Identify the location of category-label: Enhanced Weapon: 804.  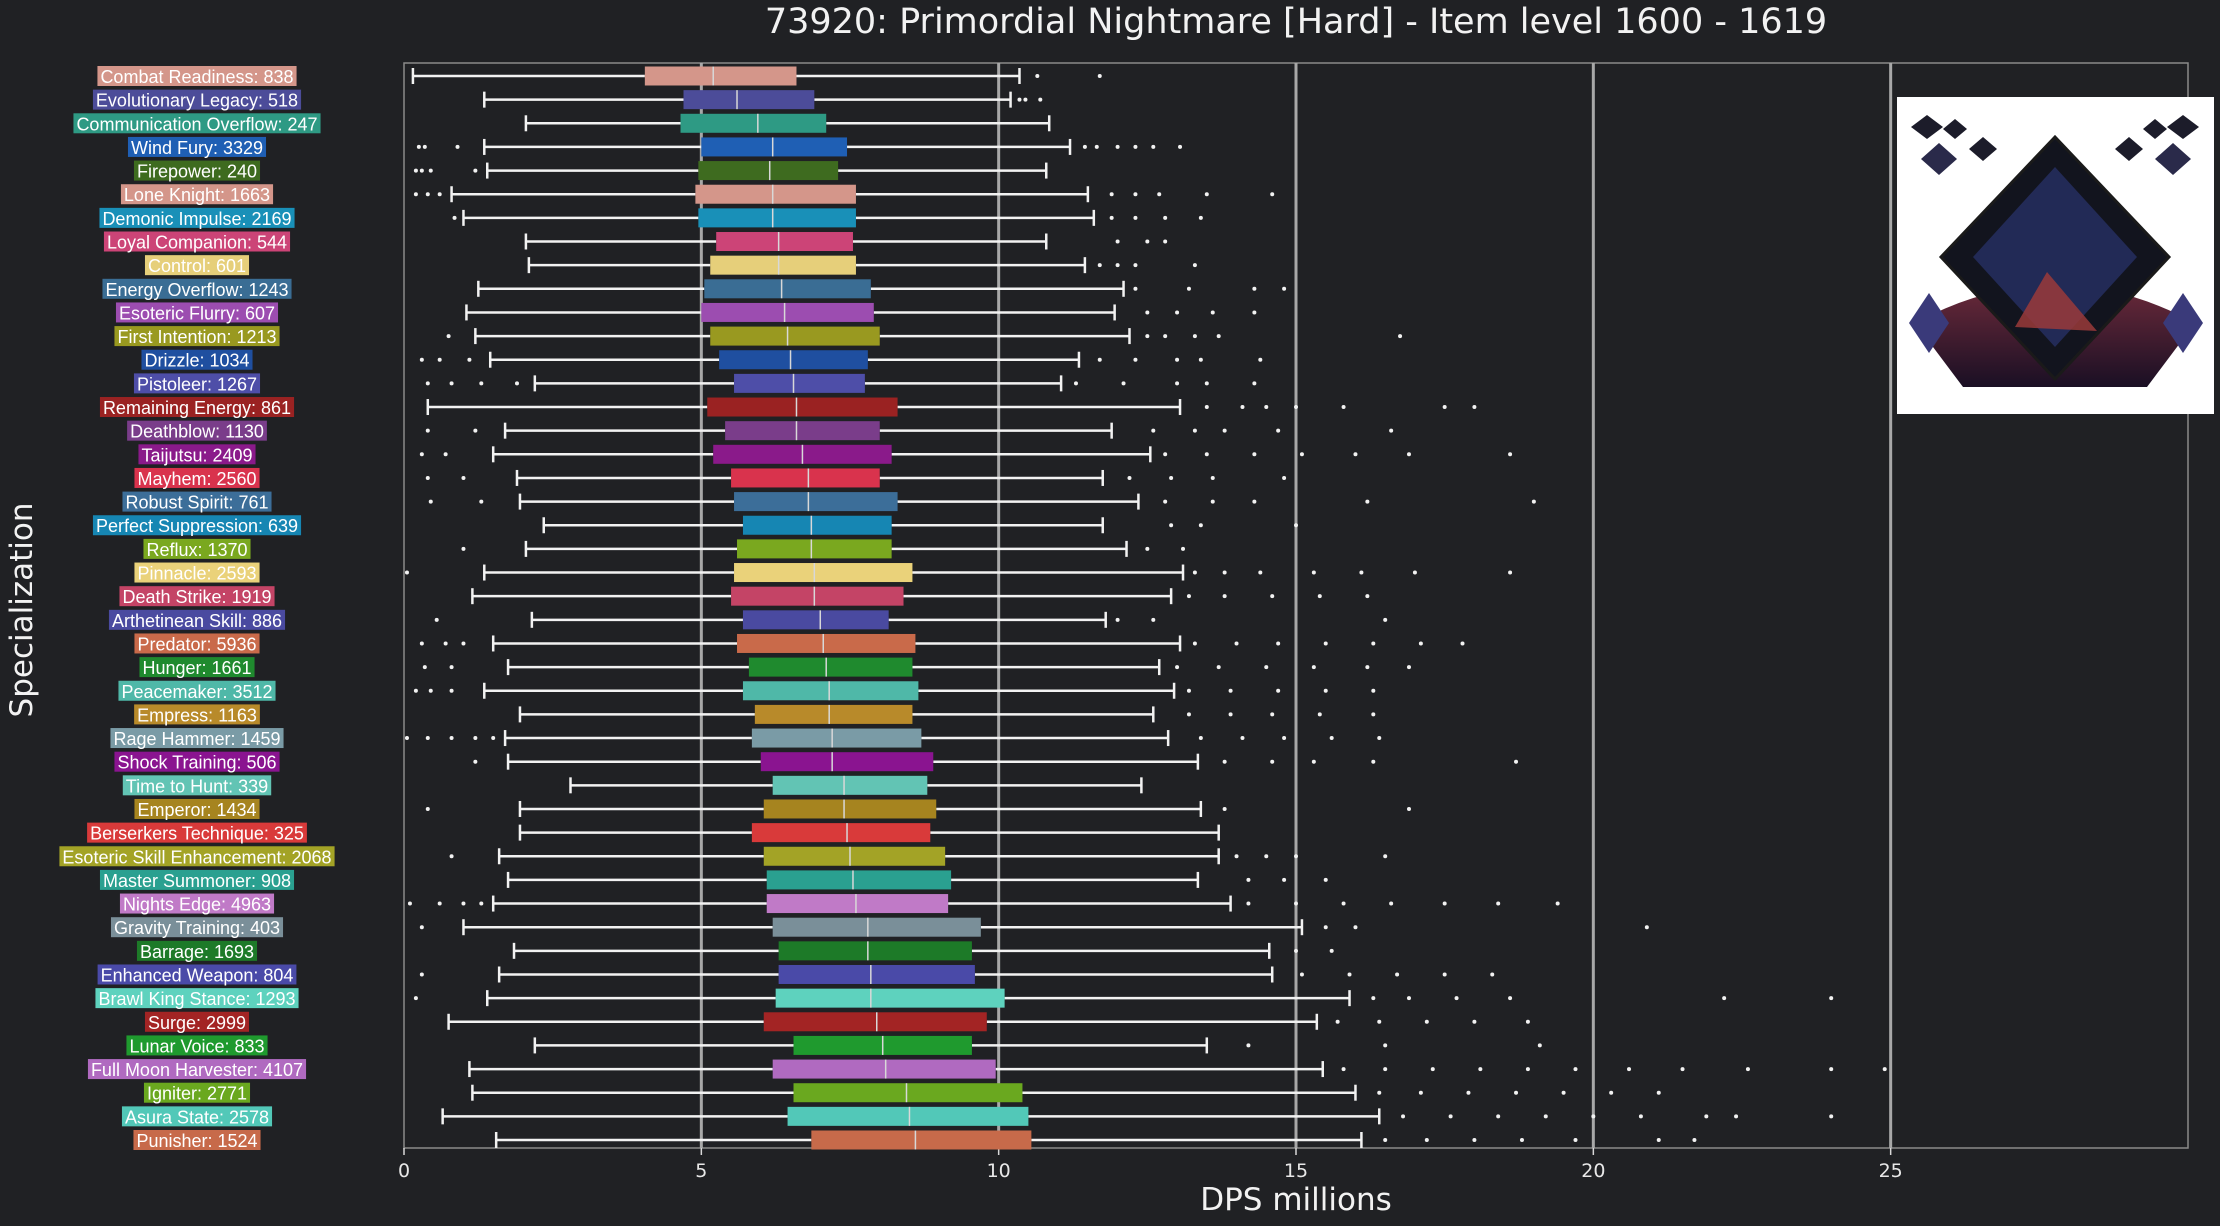
(197, 974).